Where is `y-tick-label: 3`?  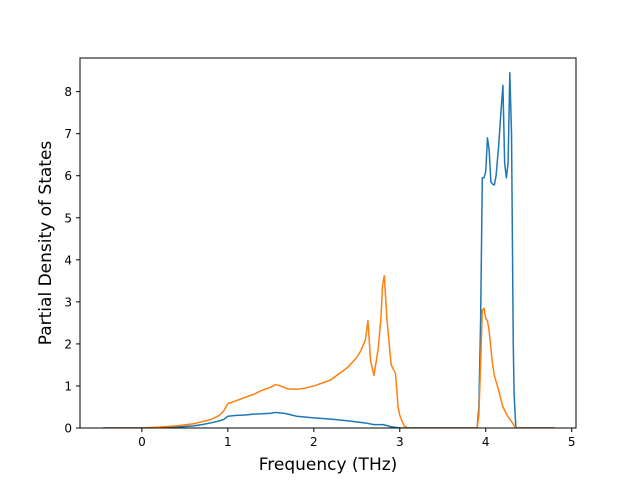 y-tick-label: 3 is located at coordinates (68, 302).